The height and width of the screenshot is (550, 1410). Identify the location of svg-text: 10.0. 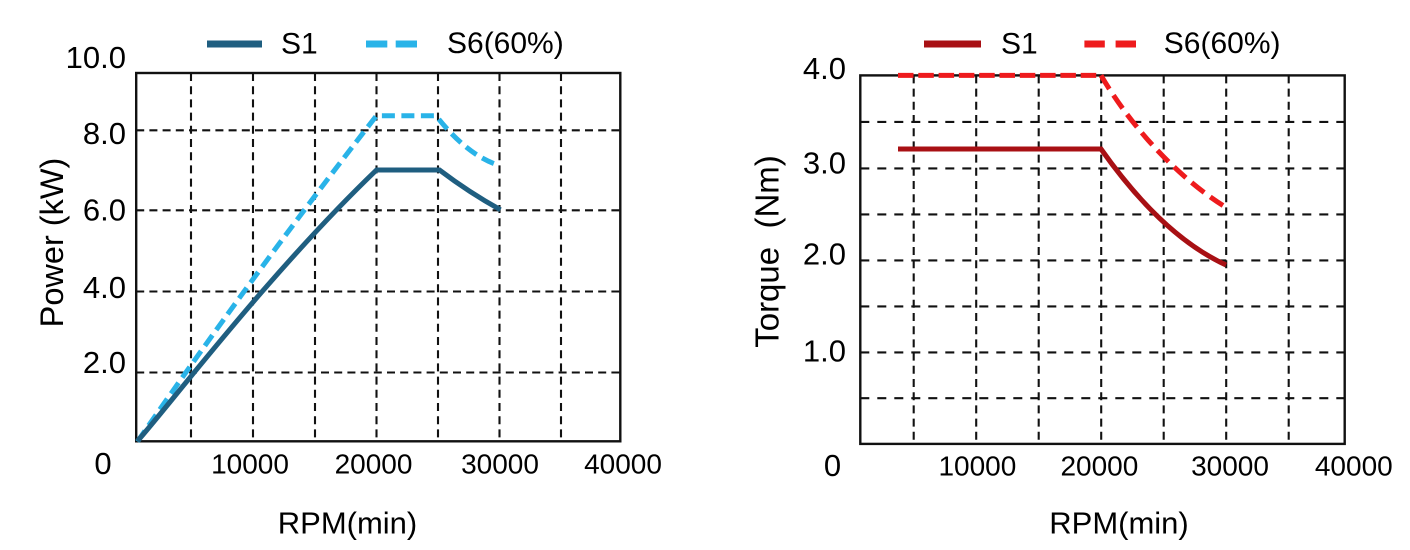
(96, 57).